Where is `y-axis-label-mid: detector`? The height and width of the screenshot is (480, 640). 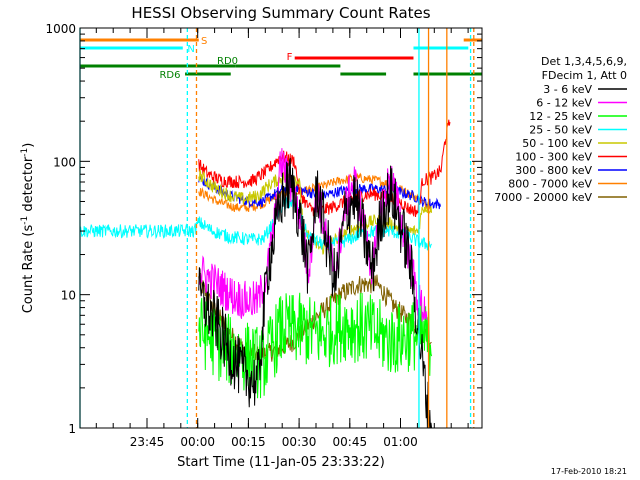
y-axis-label-mid: detector is located at coordinates (28, 186).